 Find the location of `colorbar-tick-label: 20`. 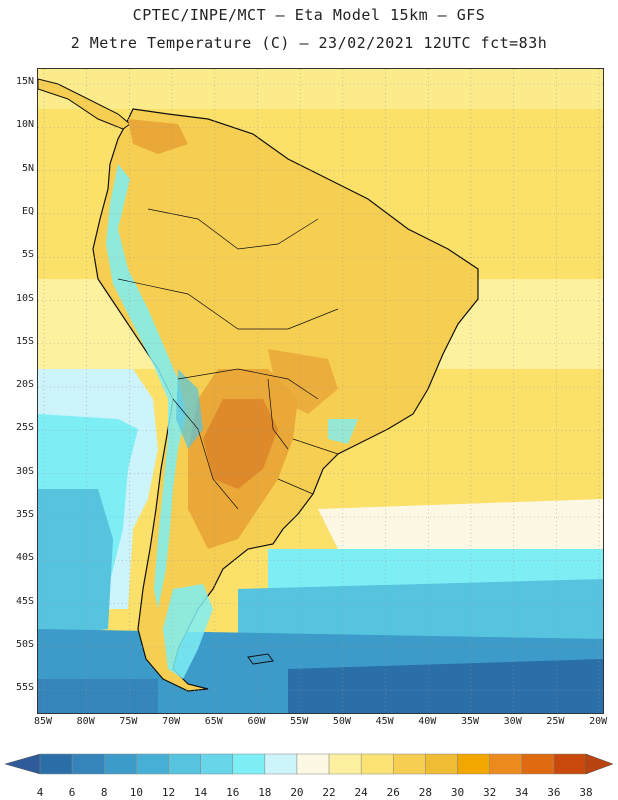

colorbar-tick-label: 20 is located at coordinates (297, 792).